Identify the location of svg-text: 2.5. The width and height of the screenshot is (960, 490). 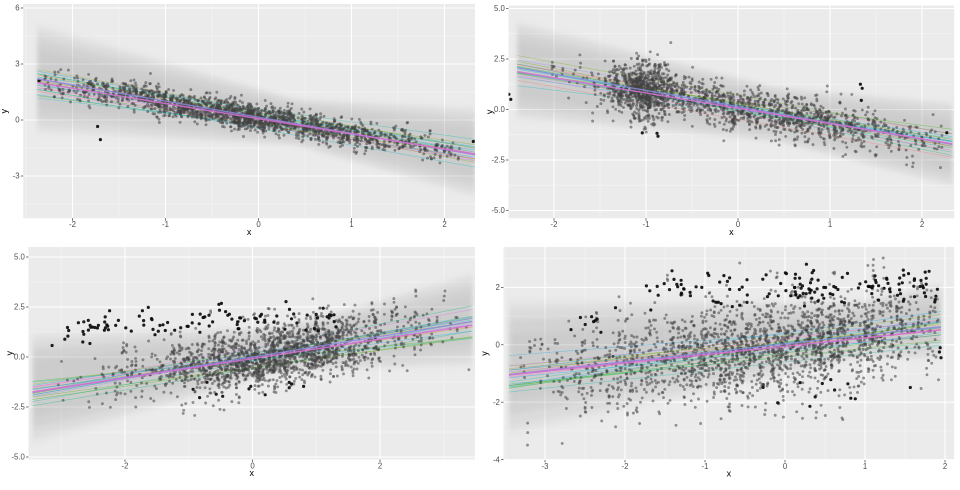
(500, 59).